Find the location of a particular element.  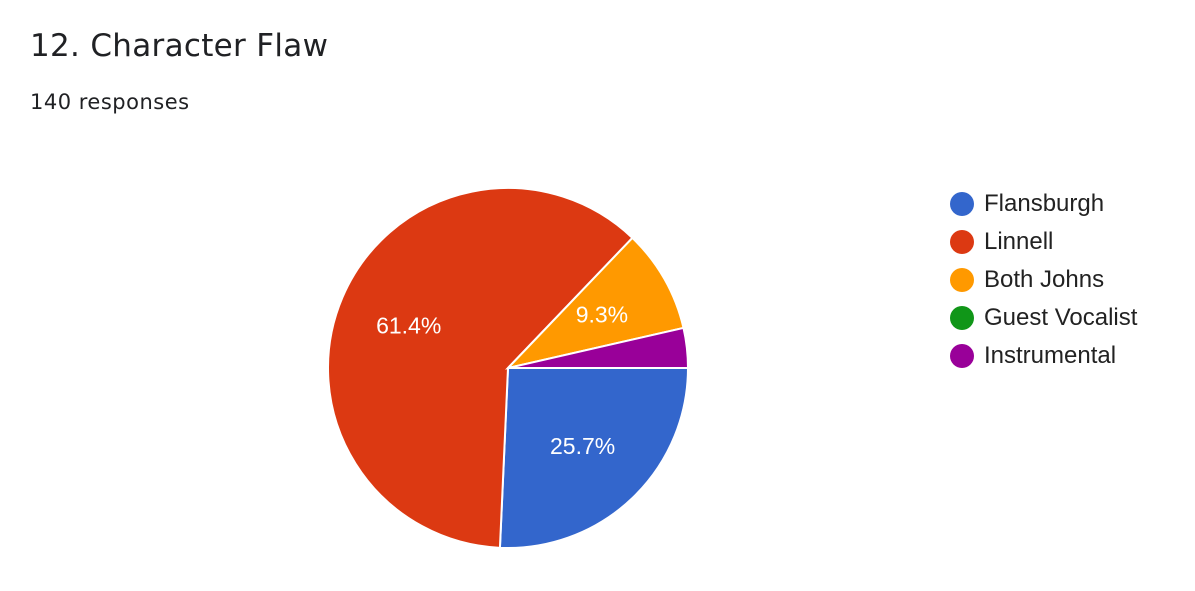

pie-slice-both-johns is located at coordinates (594, 303).